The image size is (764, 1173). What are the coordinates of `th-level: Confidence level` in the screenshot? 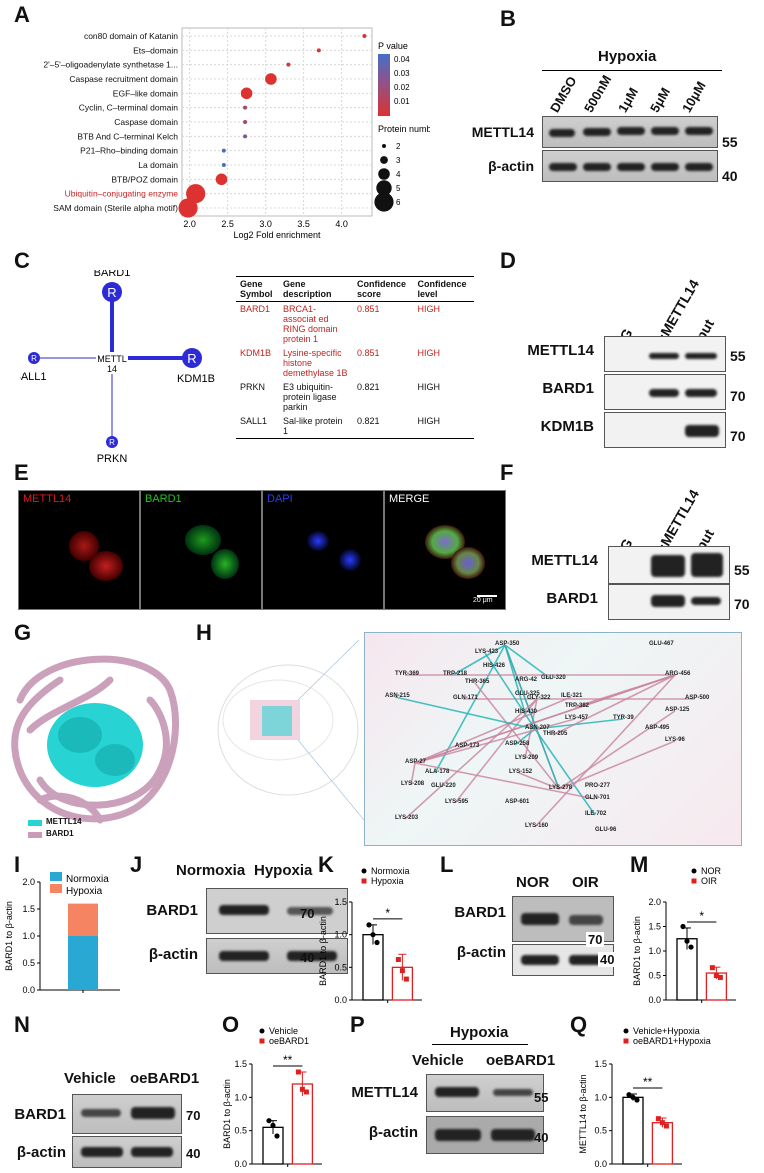 It's located at (443, 289).